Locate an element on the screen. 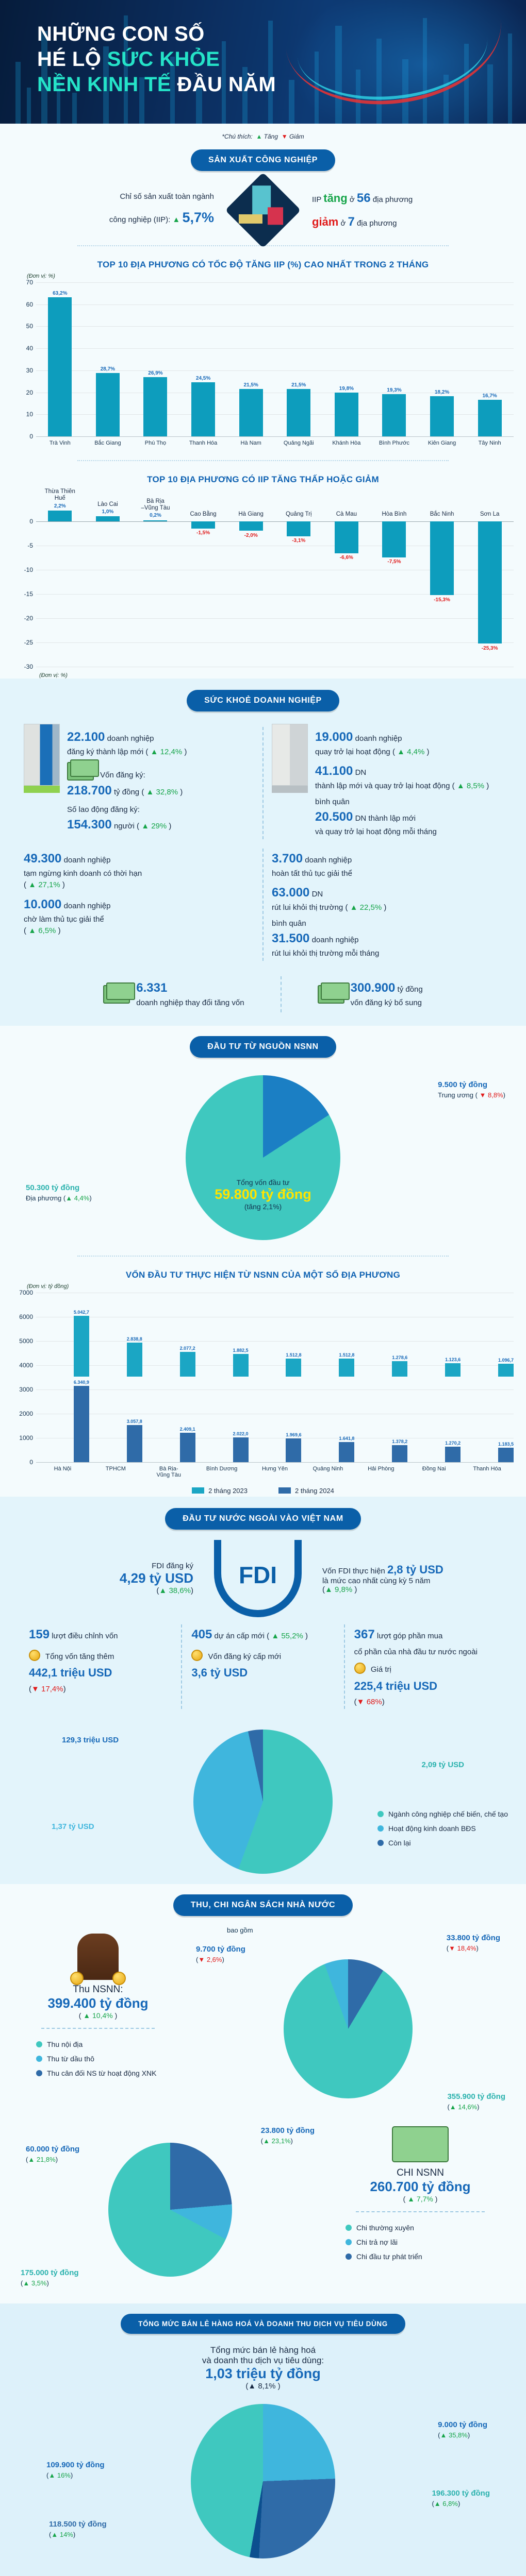  kpi-registered-capital-label: Vốn đăng ký: is located at coordinates (123, 775).